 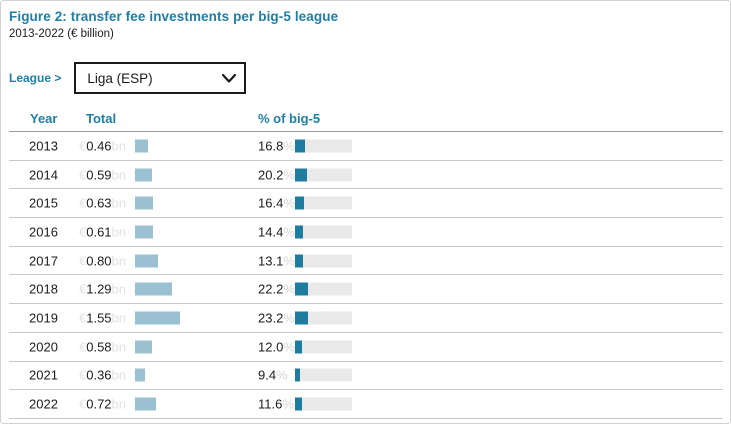 I want to click on total-value: 0.36, so click(x=99, y=375).